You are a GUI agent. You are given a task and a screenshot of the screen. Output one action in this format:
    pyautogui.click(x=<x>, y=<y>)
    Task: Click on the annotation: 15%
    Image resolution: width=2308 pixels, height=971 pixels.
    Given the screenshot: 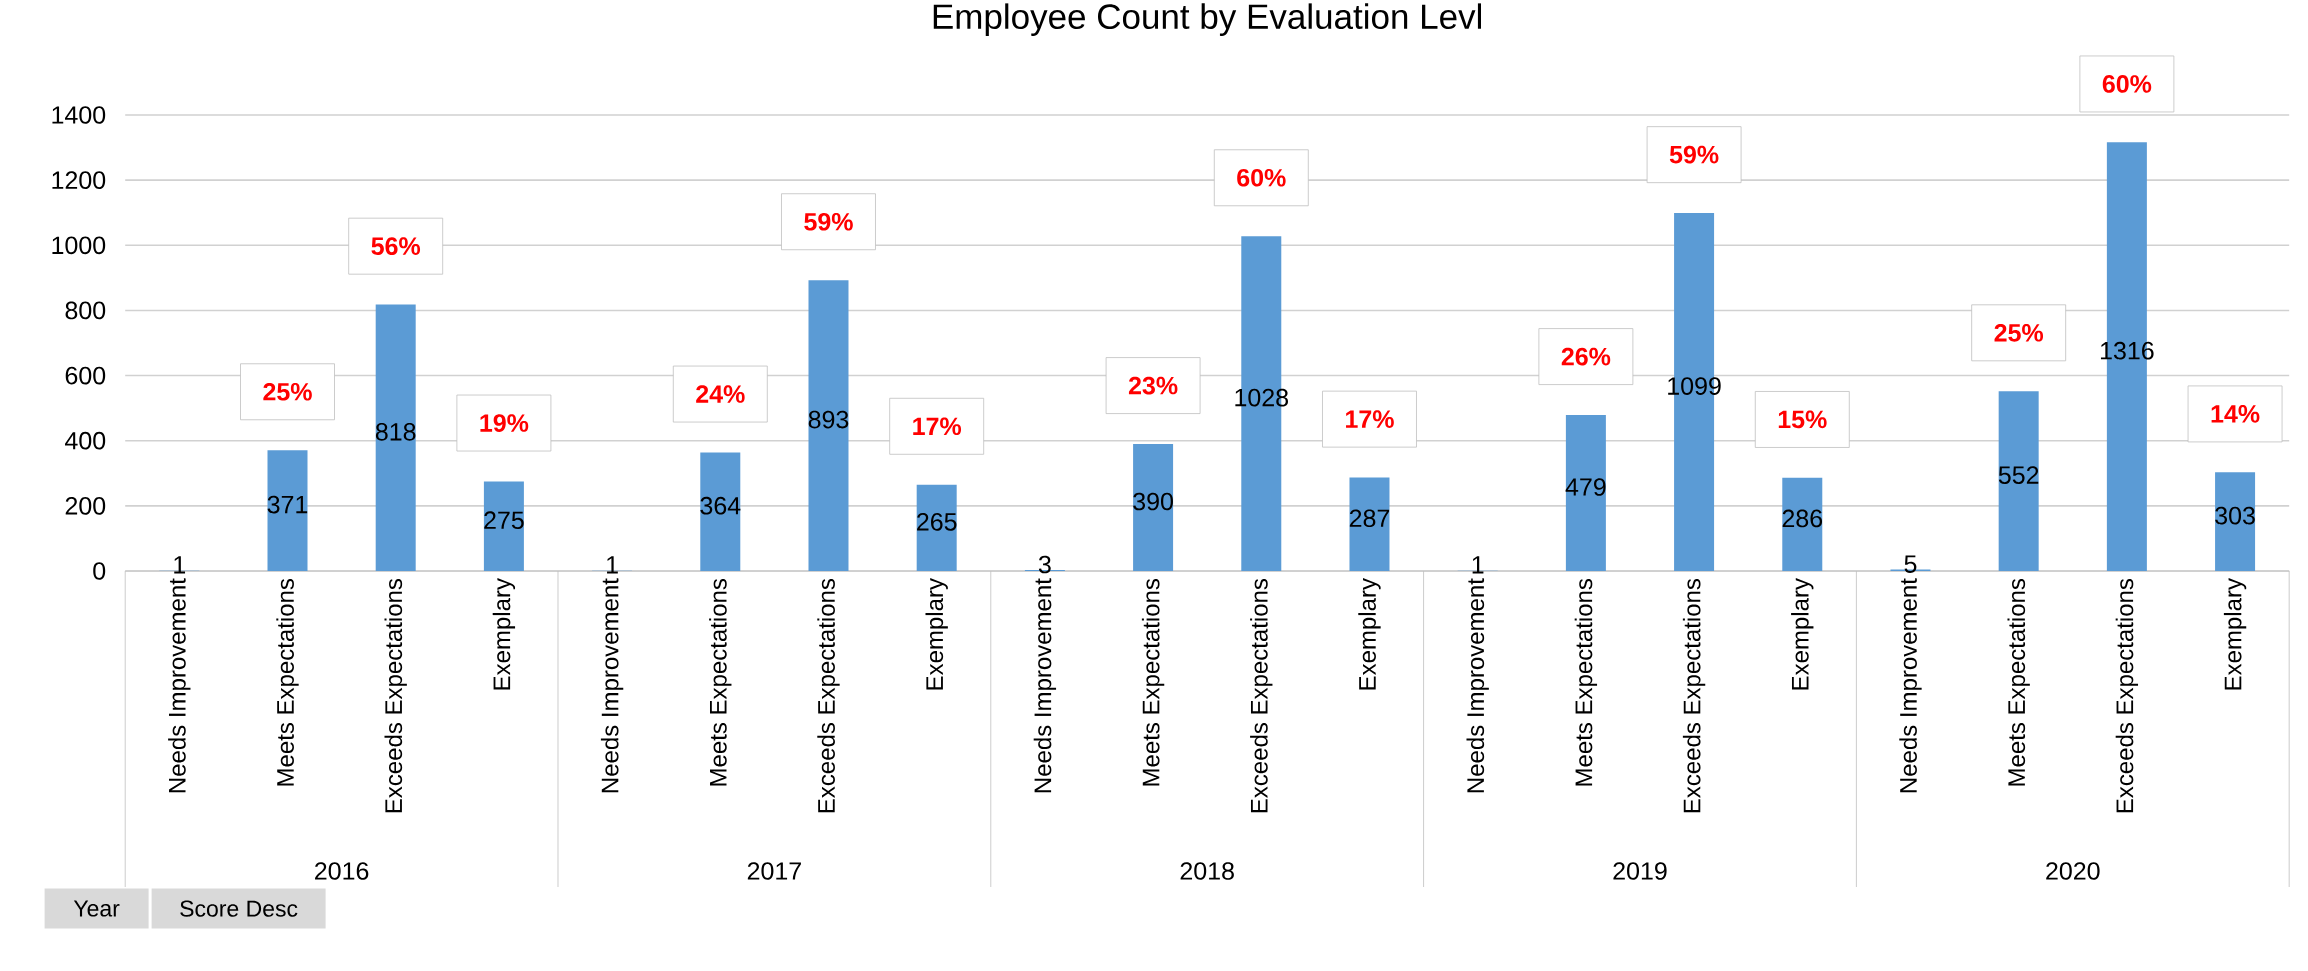 What is the action you would take?
    pyautogui.click(x=1802, y=419)
    